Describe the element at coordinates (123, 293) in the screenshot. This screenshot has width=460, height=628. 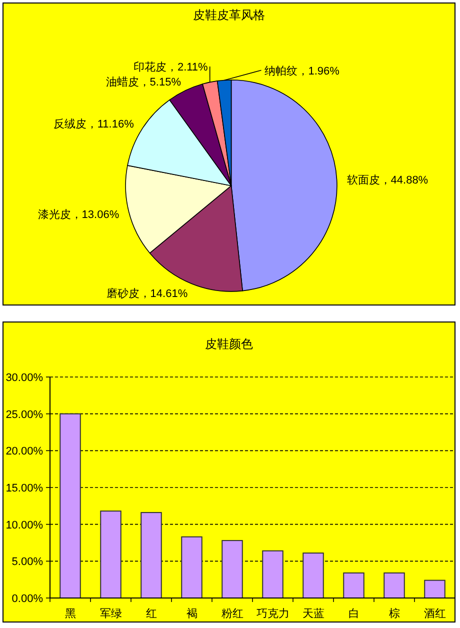
I see `slice-label: 磨砂皮` at that location.